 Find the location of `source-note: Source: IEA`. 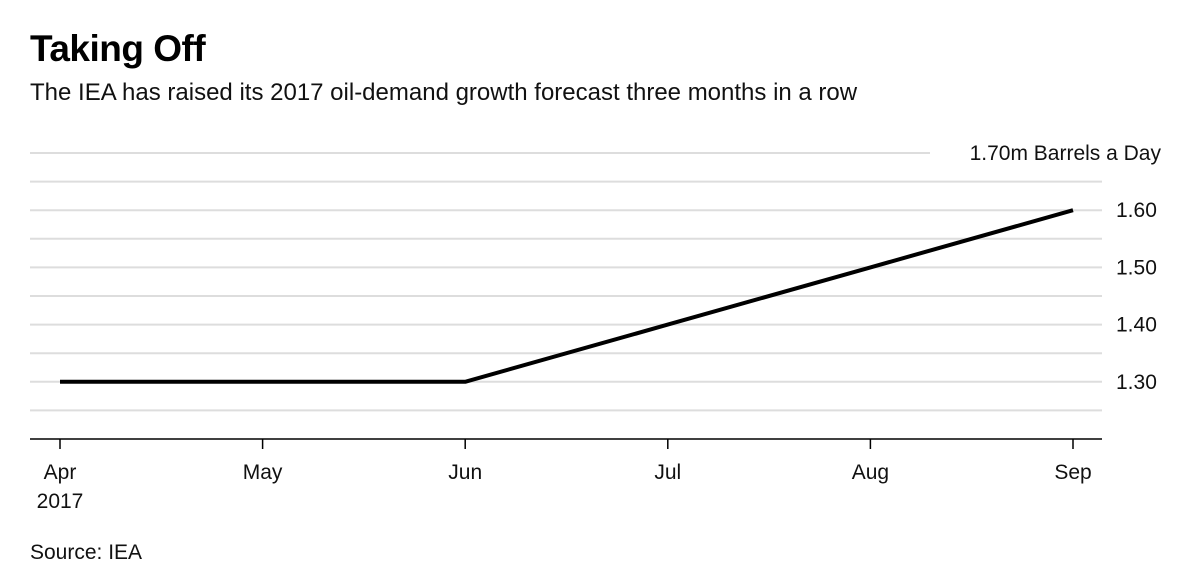

source-note: Source: IEA is located at coordinates (86, 552).